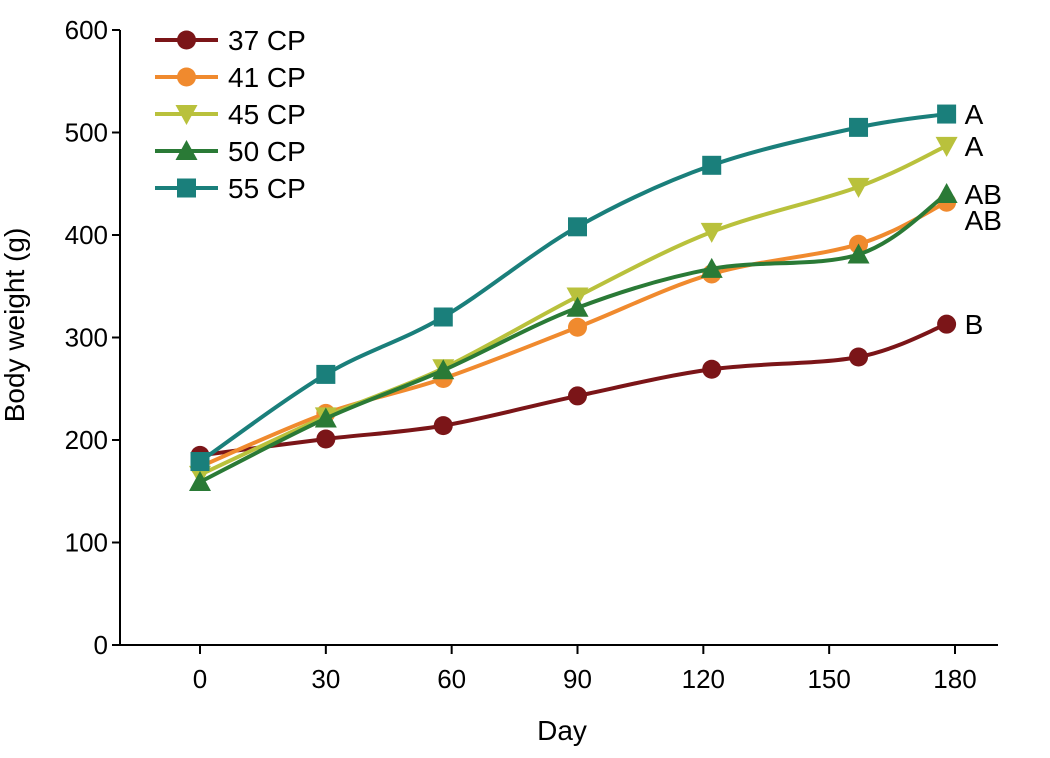 This screenshot has height=758, width=1050. I want to click on legend-label: 41 CP, so click(267, 77).